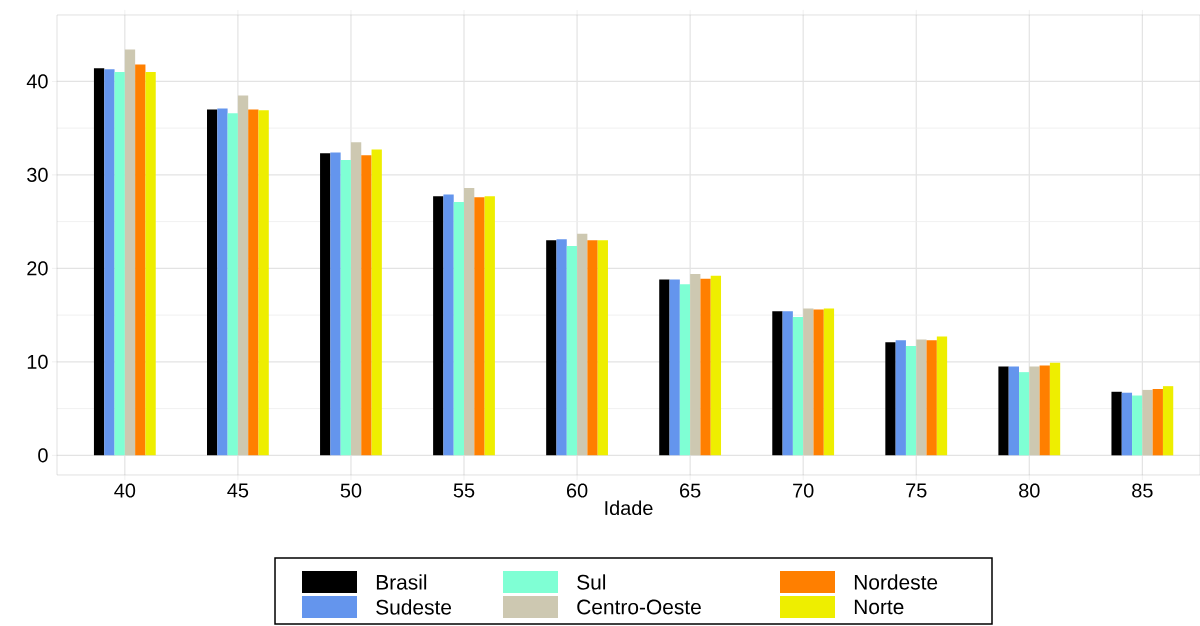  I want to click on y-tick-label: 30, so click(37, 174).